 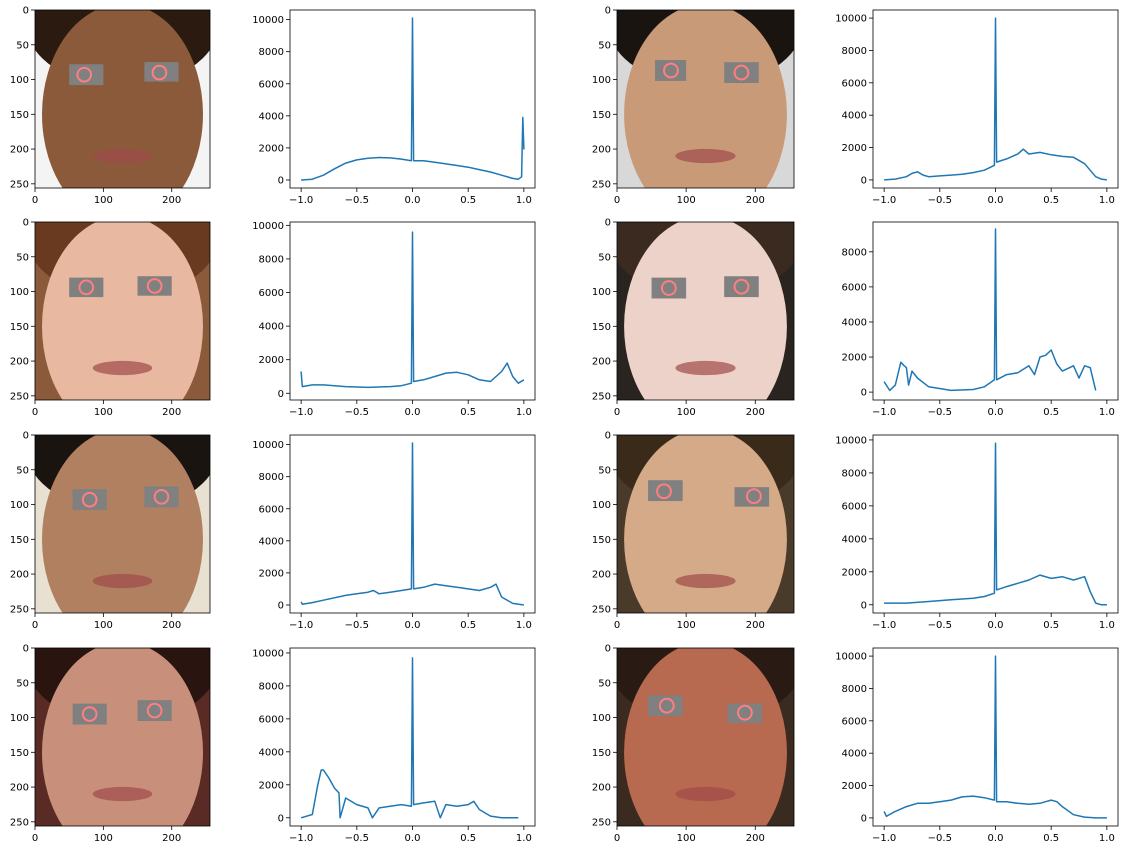 I want to click on subplot-16: −1.0 −0.5 0.0 0.5 1.0 0 2000 4000 6000 8000 10000, so click(x=977, y=745).